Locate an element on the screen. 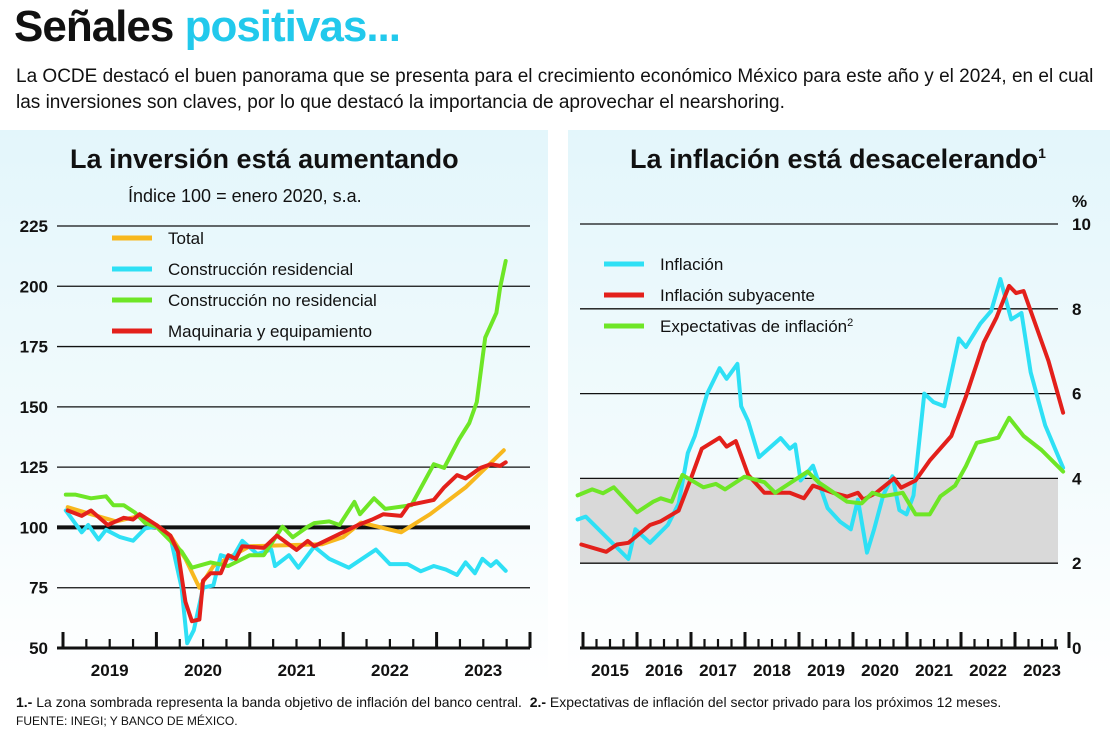  target-band is located at coordinates (819, 521).